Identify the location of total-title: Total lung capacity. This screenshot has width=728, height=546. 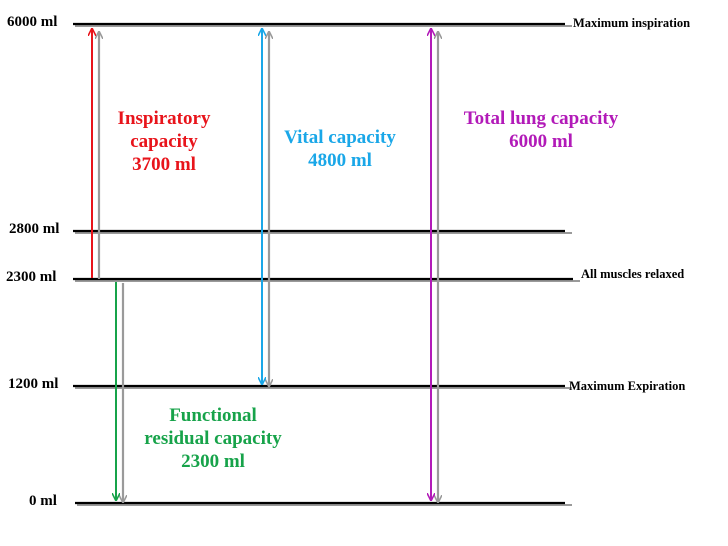
(541, 118).